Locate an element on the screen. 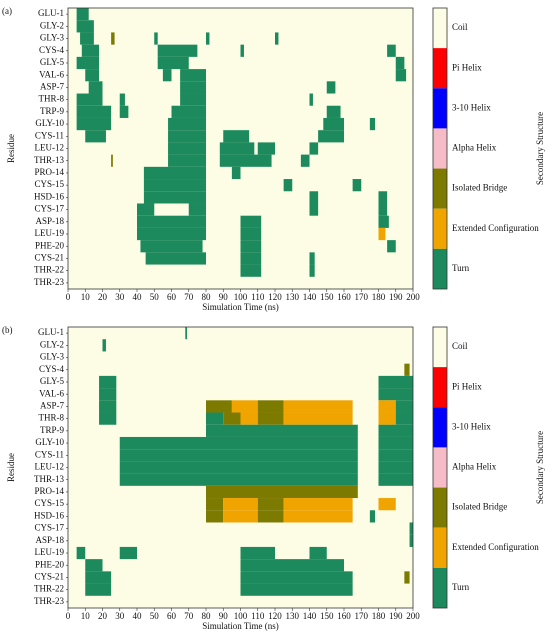 Image resolution: width=550 pixels, height=636 pixels. x-tick-label: 180 is located at coordinates (379, 616).